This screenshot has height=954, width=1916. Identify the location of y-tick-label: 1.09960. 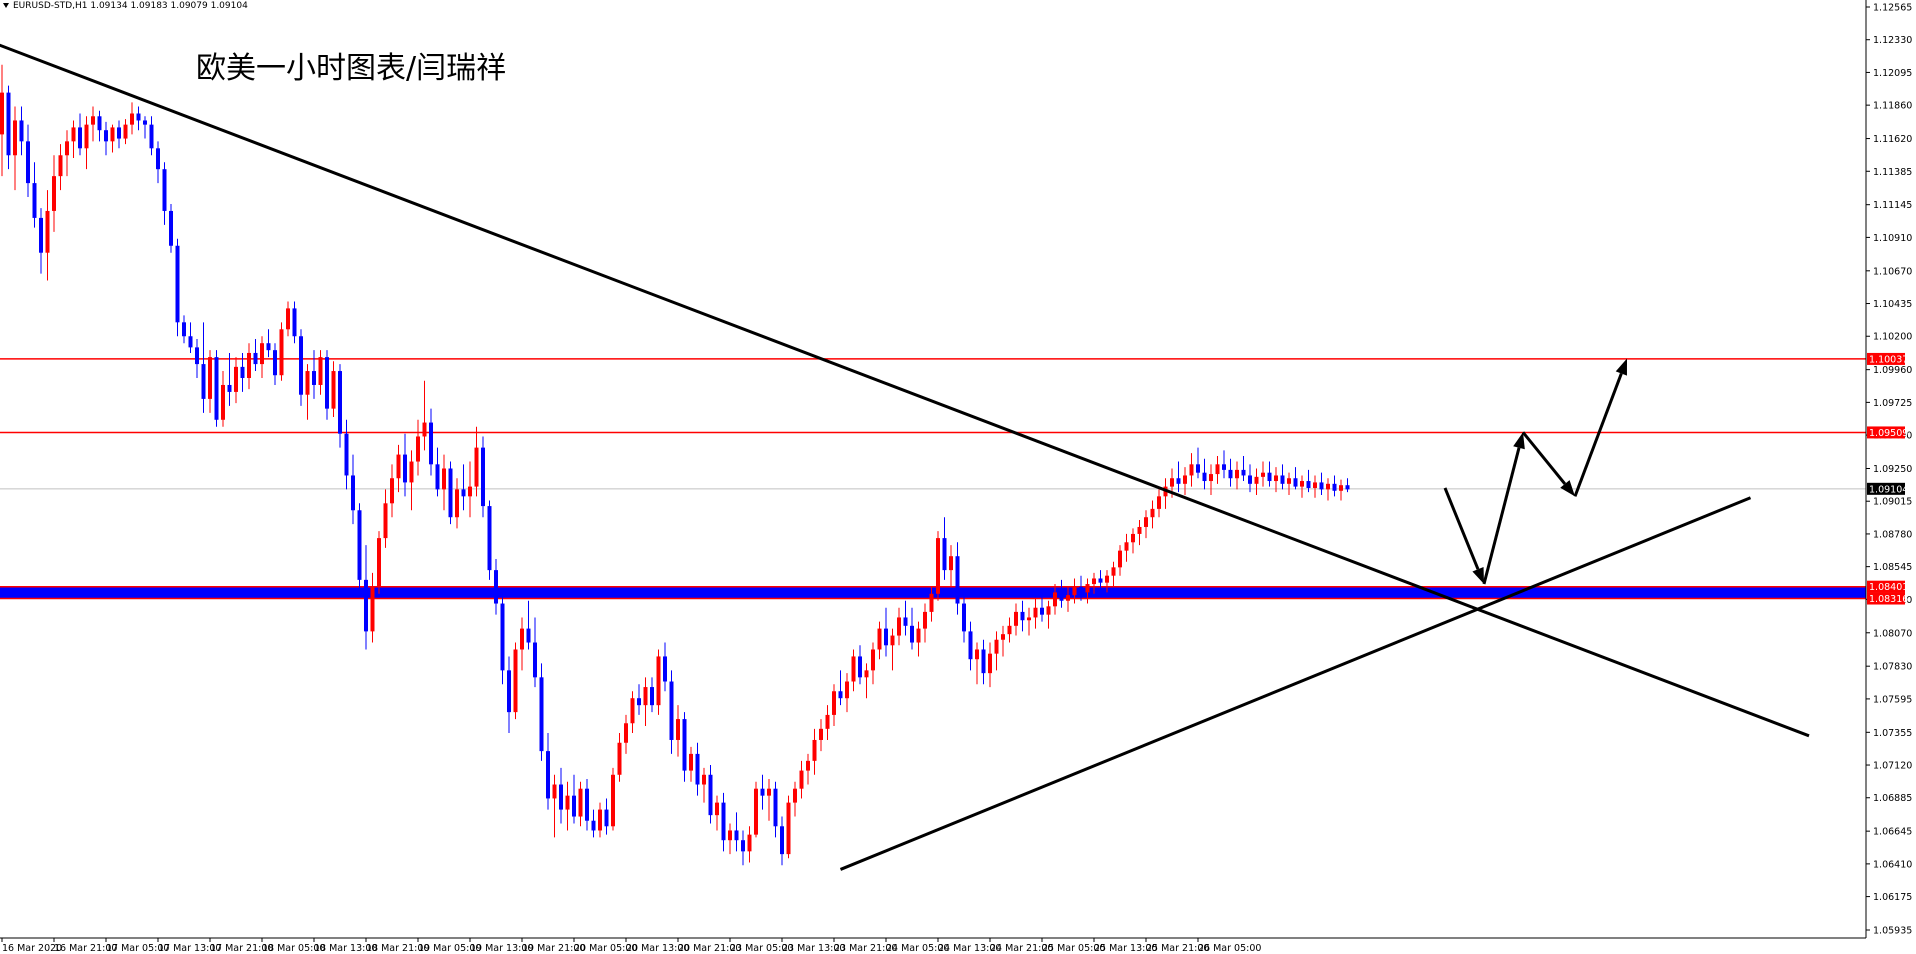
(1892, 370).